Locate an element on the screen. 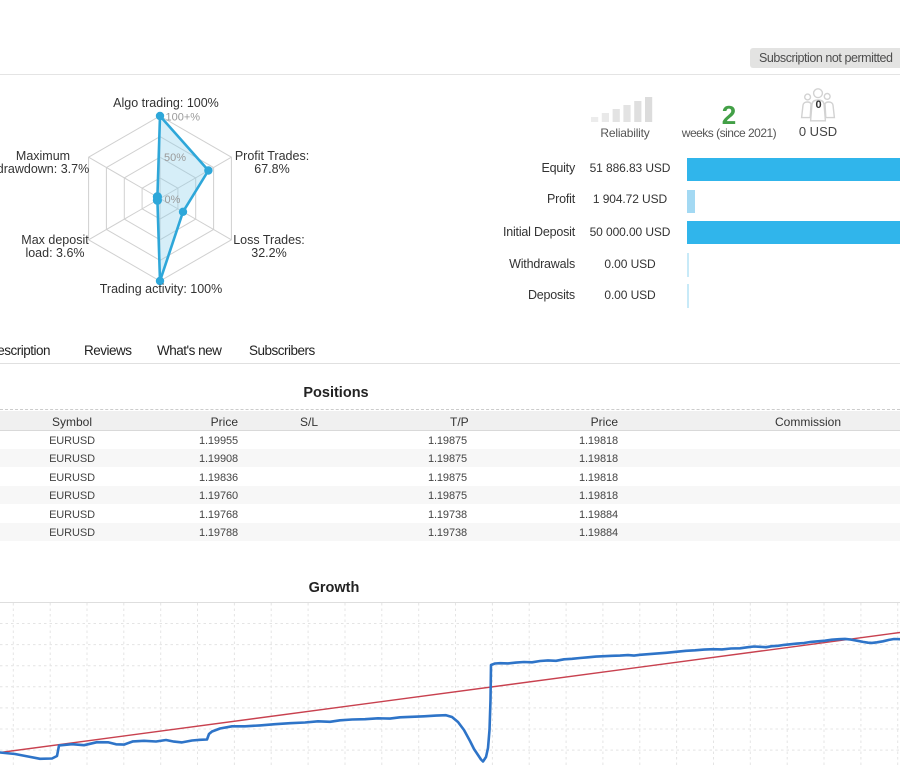 This screenshot has height=768, width=900. svg-text: 0% is located at coordinates (173, 200).